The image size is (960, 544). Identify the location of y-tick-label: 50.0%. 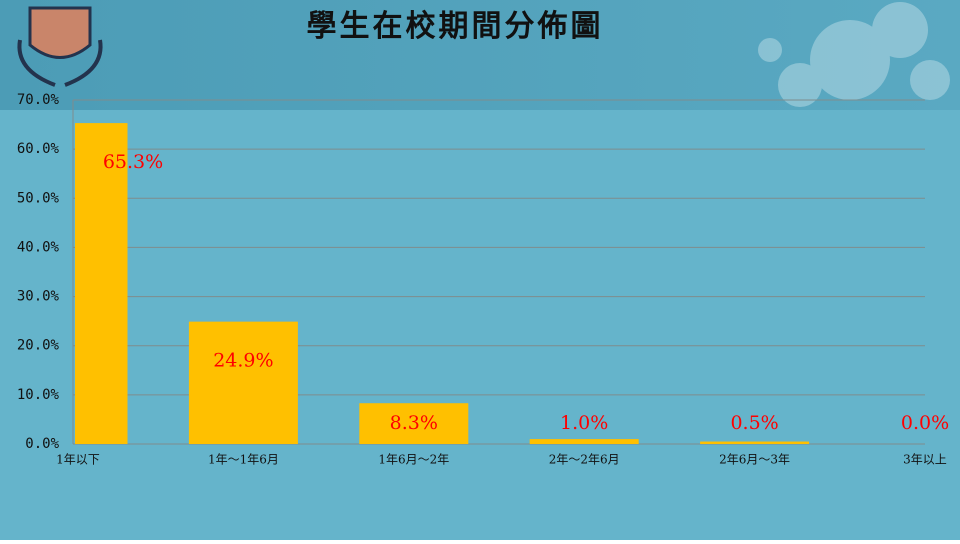
(38, 198).